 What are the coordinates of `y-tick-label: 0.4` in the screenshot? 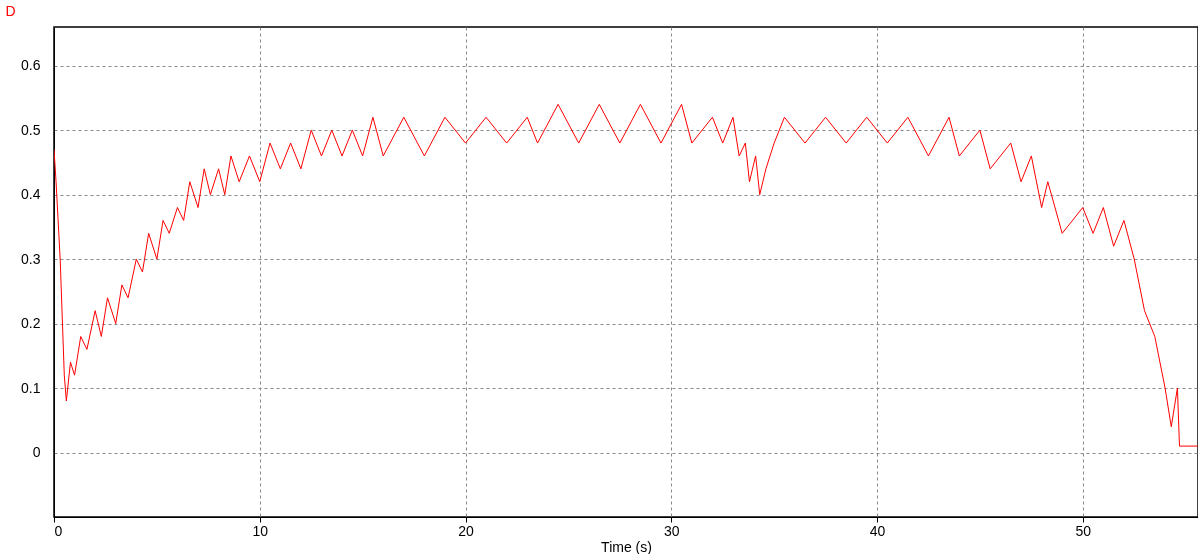 It's located at (31, 194).